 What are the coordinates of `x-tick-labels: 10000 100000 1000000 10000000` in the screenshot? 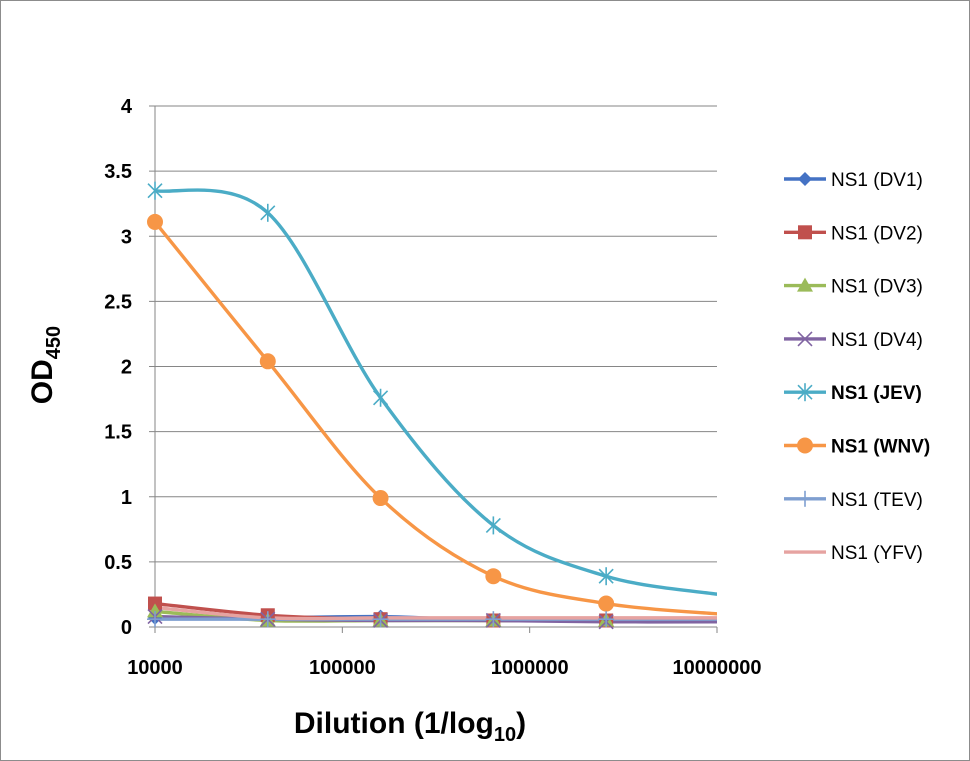 It's located at (444, 668).